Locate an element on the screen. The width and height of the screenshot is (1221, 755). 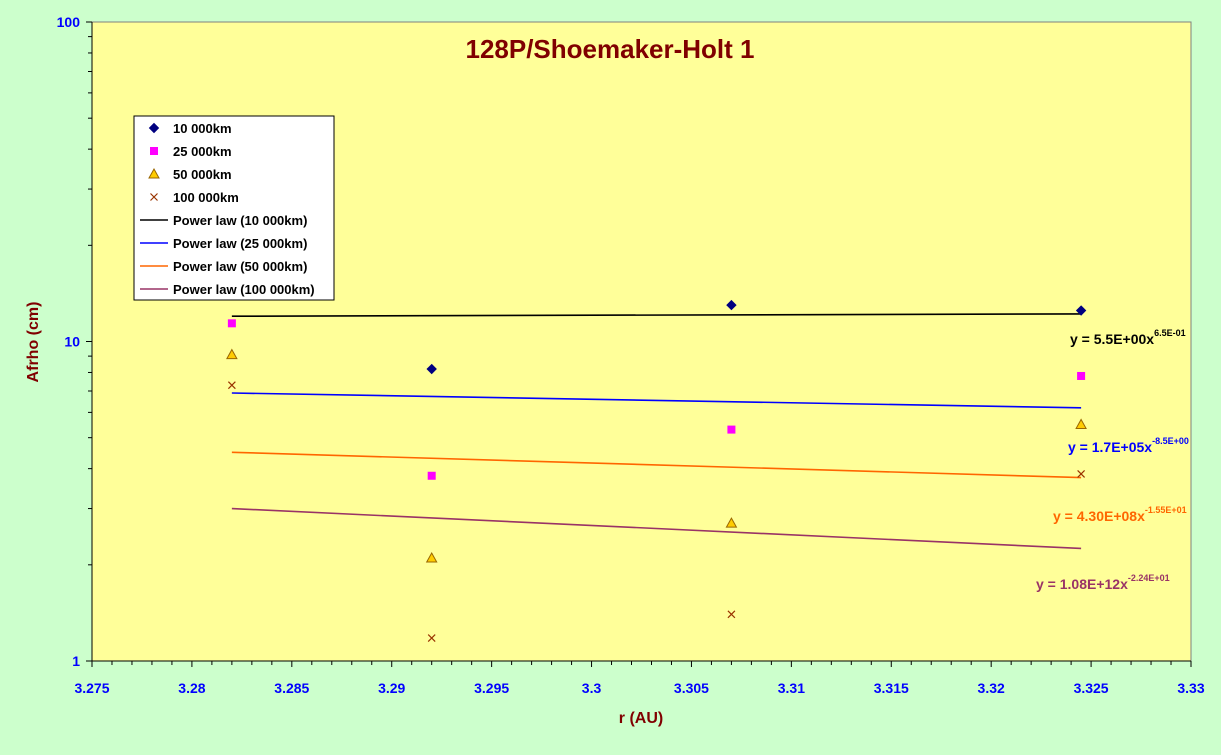
x-tick-label: 3.315 is located at coordinates (891, 688).